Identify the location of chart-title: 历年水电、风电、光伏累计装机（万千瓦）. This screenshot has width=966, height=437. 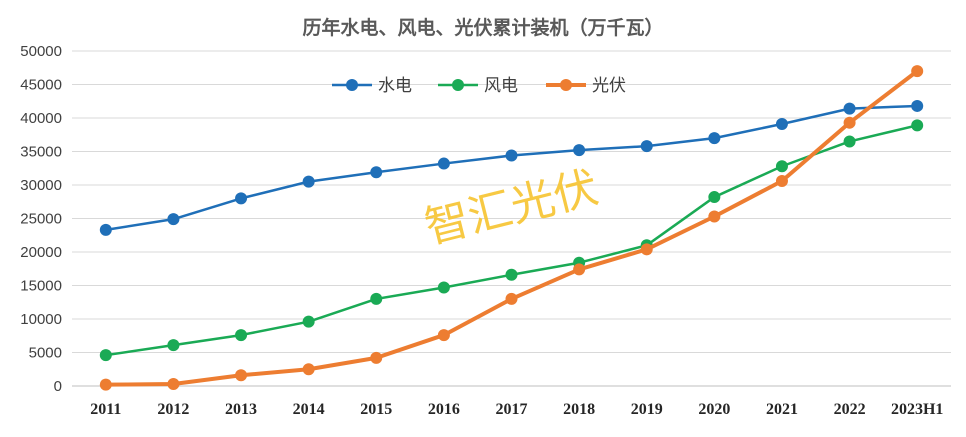
(482, 27).